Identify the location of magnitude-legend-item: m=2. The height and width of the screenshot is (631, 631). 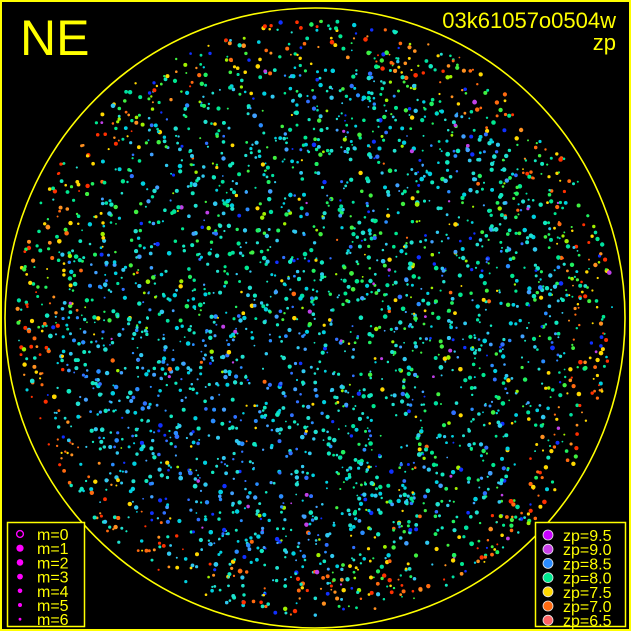
(42, 563).